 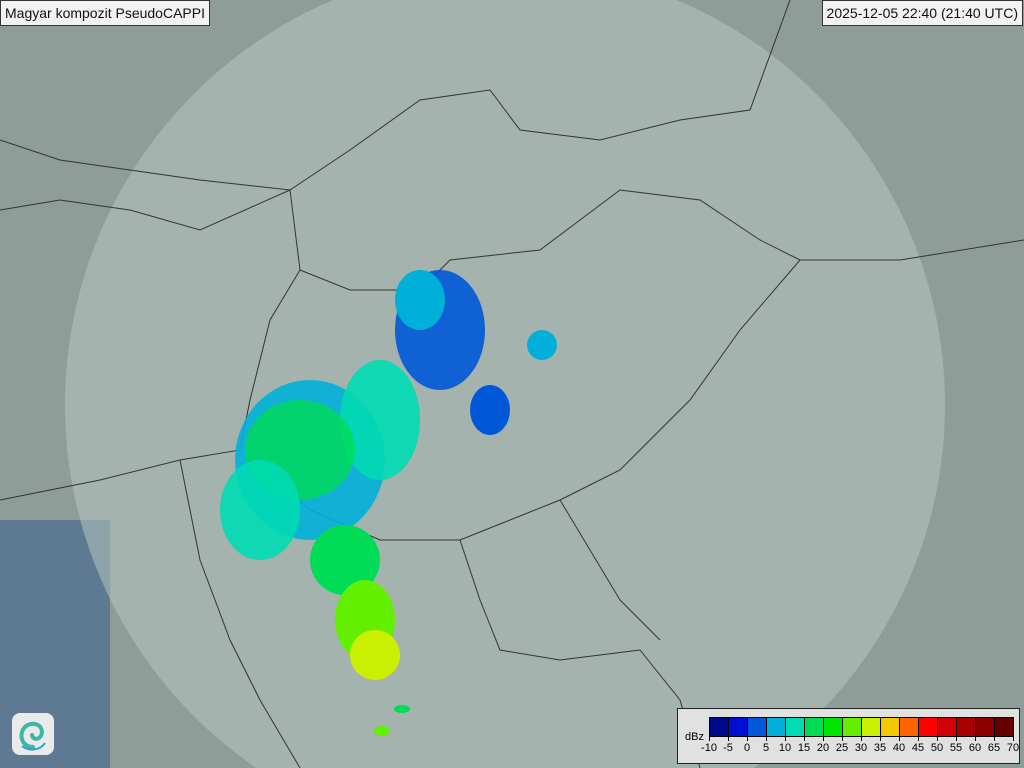 I want to click on legend-tick-label: 65, so click(x=994, y=748).